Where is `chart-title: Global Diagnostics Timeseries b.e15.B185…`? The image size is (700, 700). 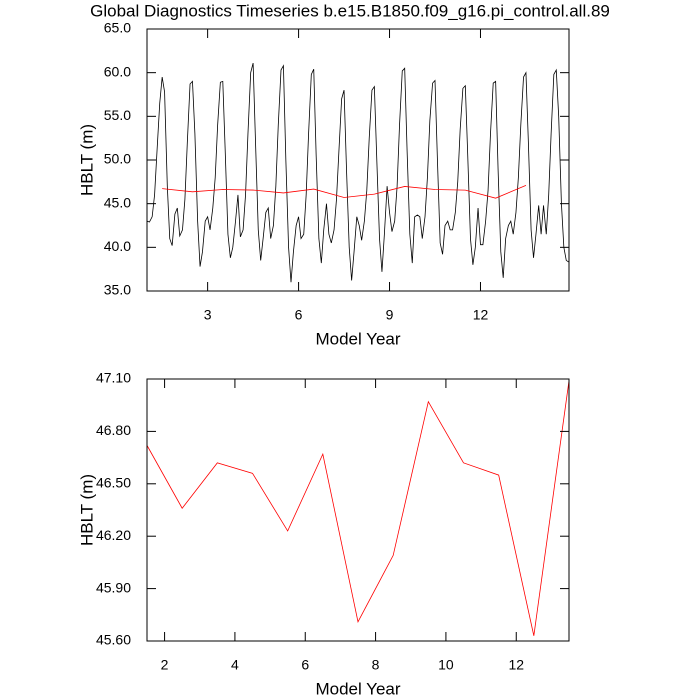 chart-title: Global Diagnostics Timeseries b.e15.B185… is located at coordinates (350, 10).